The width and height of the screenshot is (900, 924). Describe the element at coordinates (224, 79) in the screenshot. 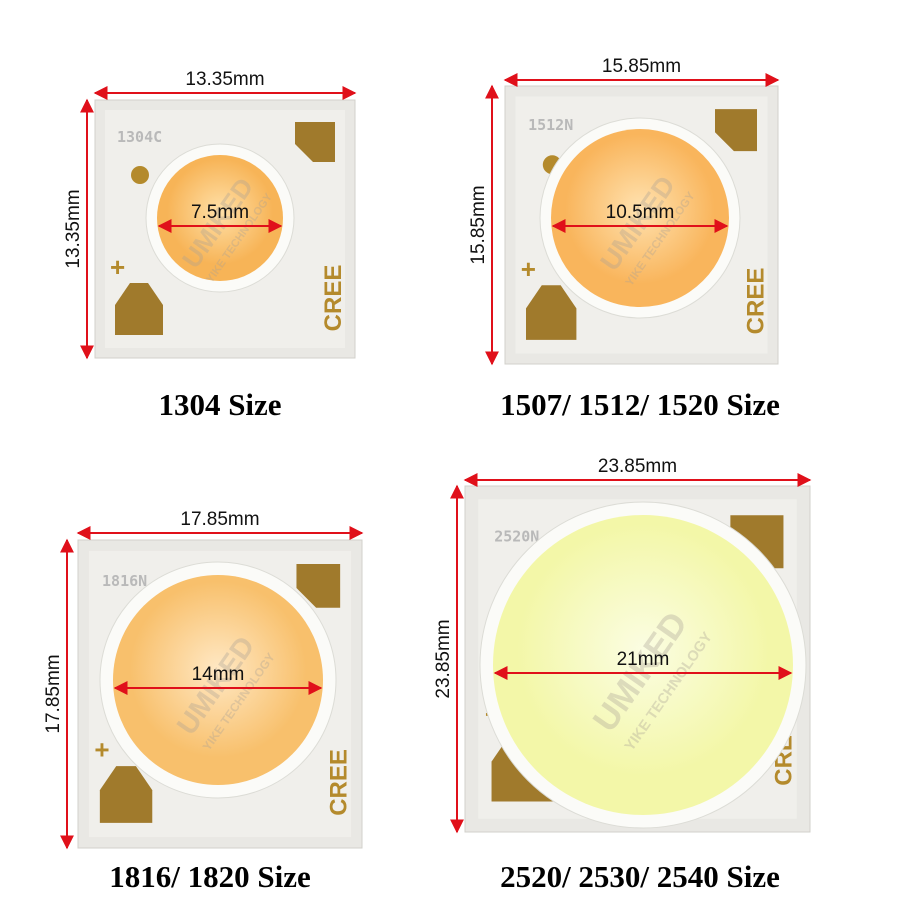

I see `width-label: 13.35mm` at that location.